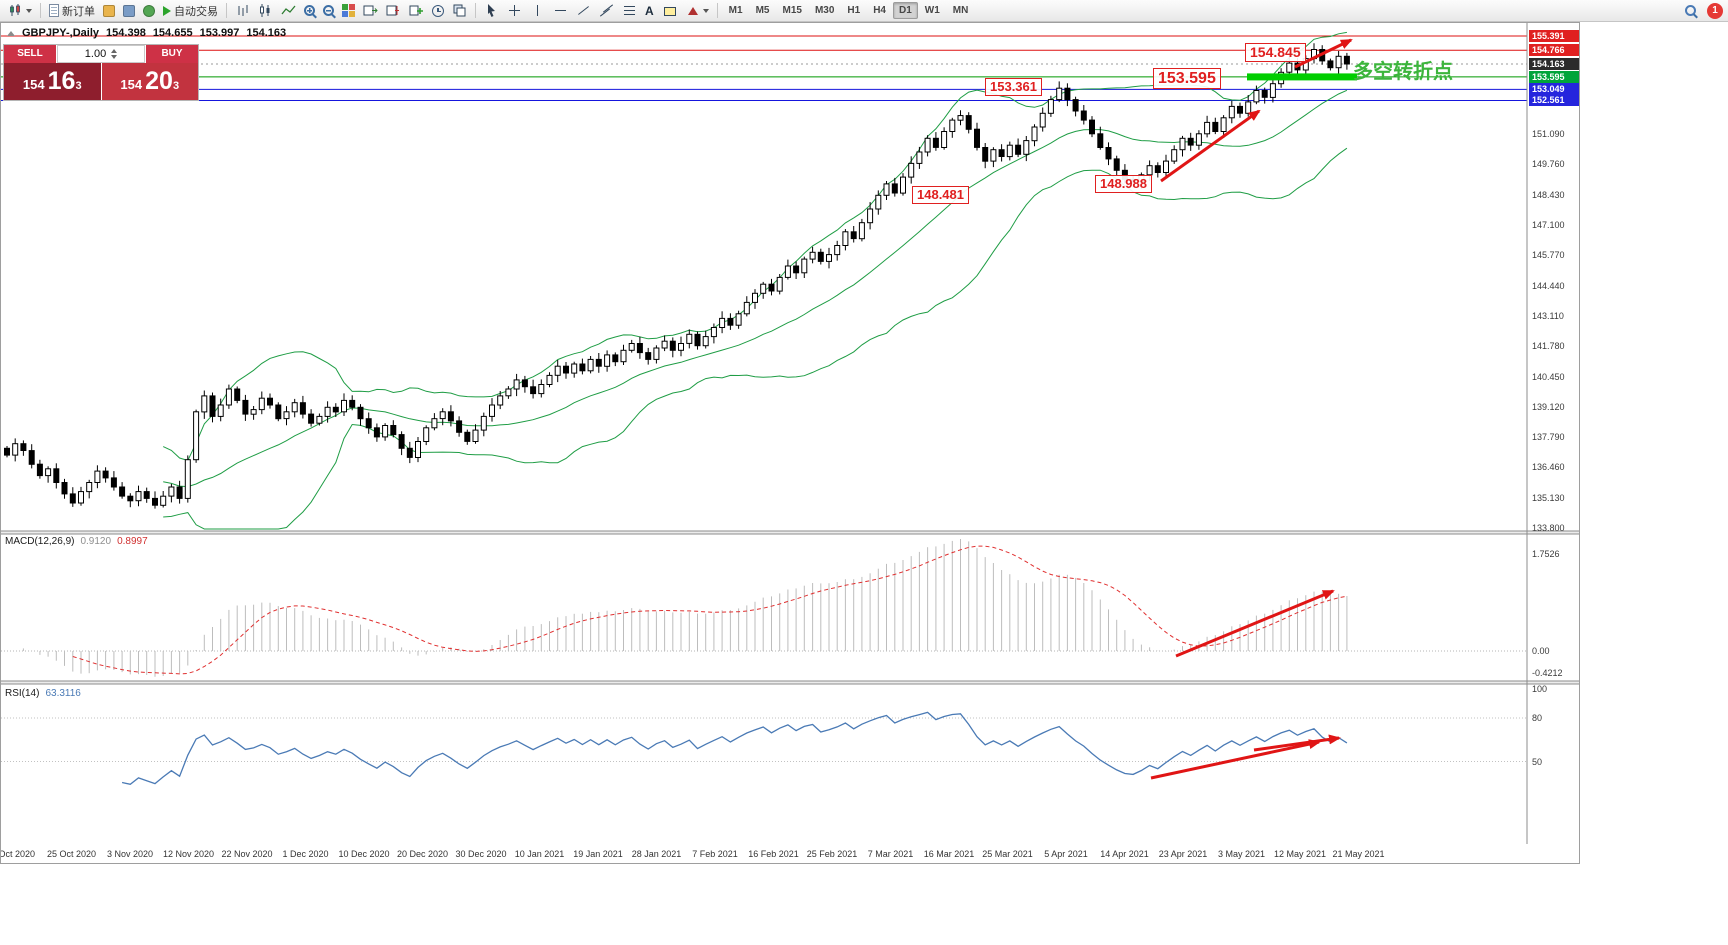 This screenshot has height=945, width=1728. I want to click on price-callout: 153.595, so click(1187, 79).